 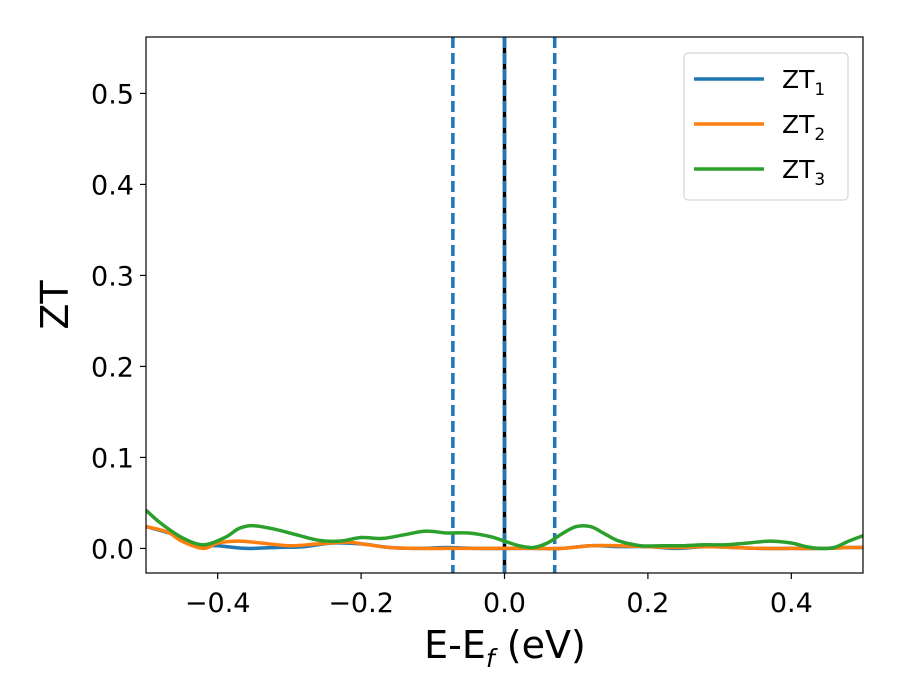 What do you see at coordinates (112, 549) in the screenshot?
I see `y-tick-label: 0.0` at bounding box center [112, 549].